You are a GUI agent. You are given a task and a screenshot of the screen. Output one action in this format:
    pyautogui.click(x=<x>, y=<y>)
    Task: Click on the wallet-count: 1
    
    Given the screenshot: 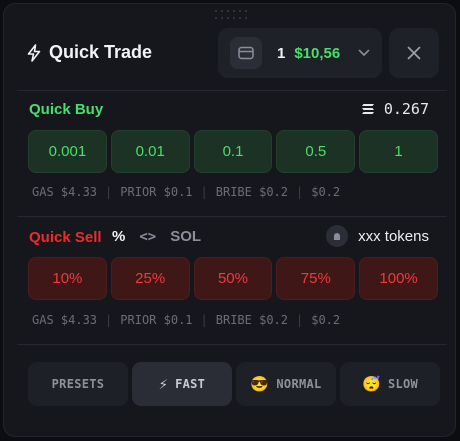 What is the action you would take?
    pyautogui.click(x=281, y=53)
    